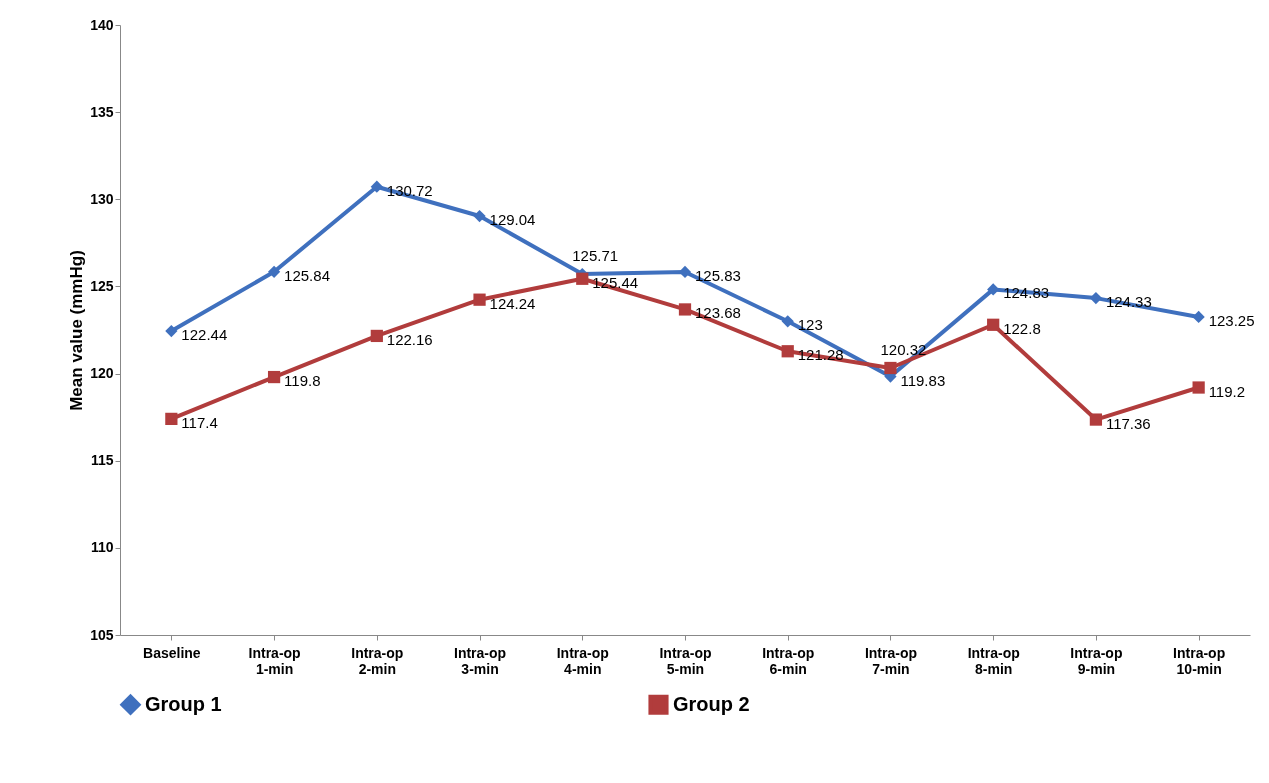  Describe the element at coordinates (183, 703) in the screenshot. I see `legend-label: Group 1` at that location.